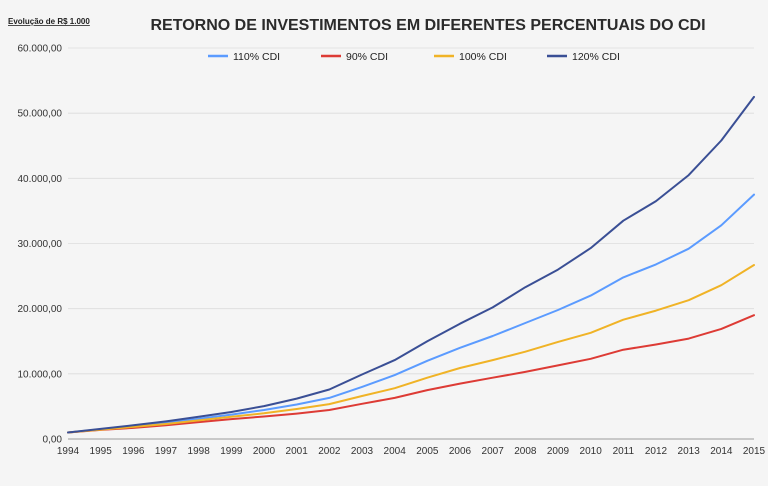 This screenshot has height=486, width=768. Describe the element at coordinates (40, 49) in the screenshot. I see `y-tick-label: 60.000,00` at that location.